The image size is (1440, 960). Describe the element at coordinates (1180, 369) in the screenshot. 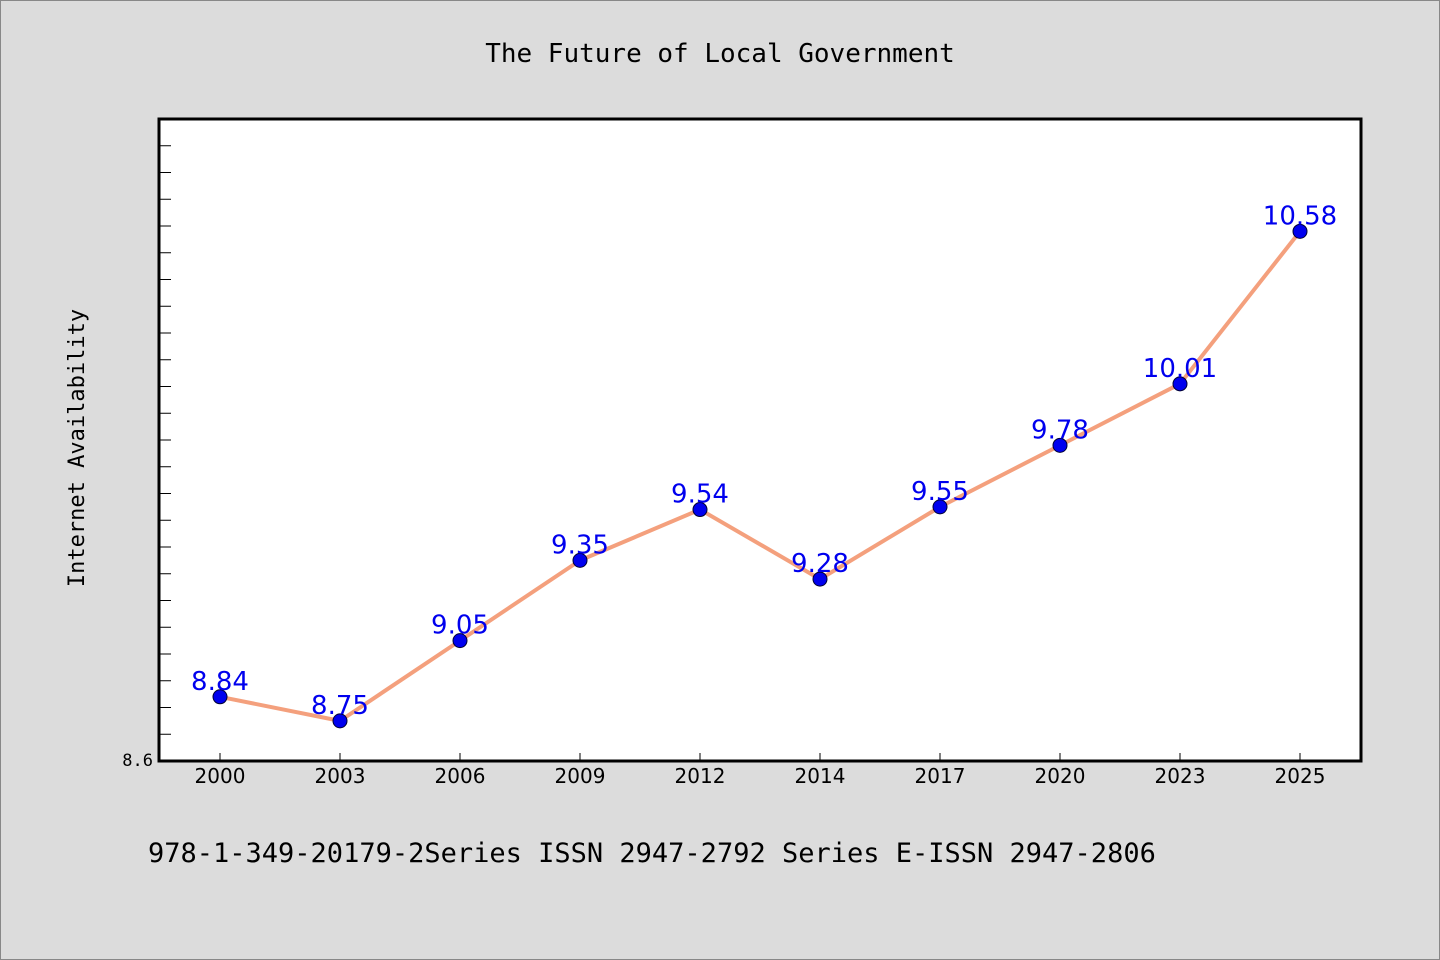

I see `data-label: 10.01` at that location.